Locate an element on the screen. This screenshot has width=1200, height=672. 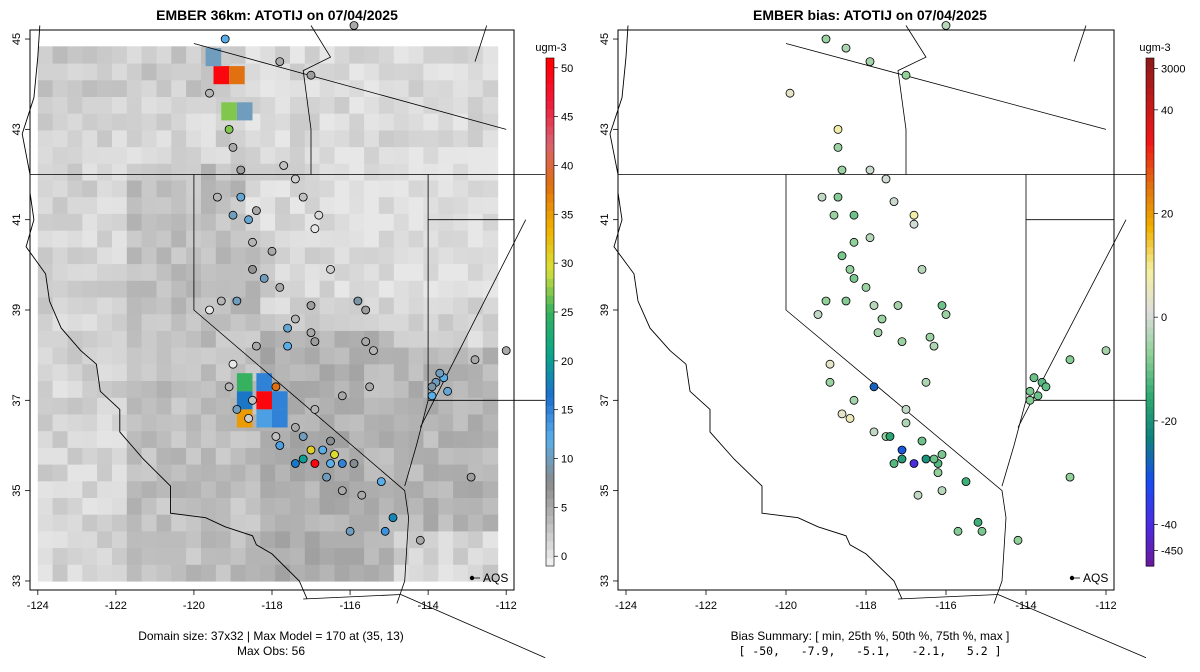
y-tick-label: 35 is located at coordinates (605, 491).